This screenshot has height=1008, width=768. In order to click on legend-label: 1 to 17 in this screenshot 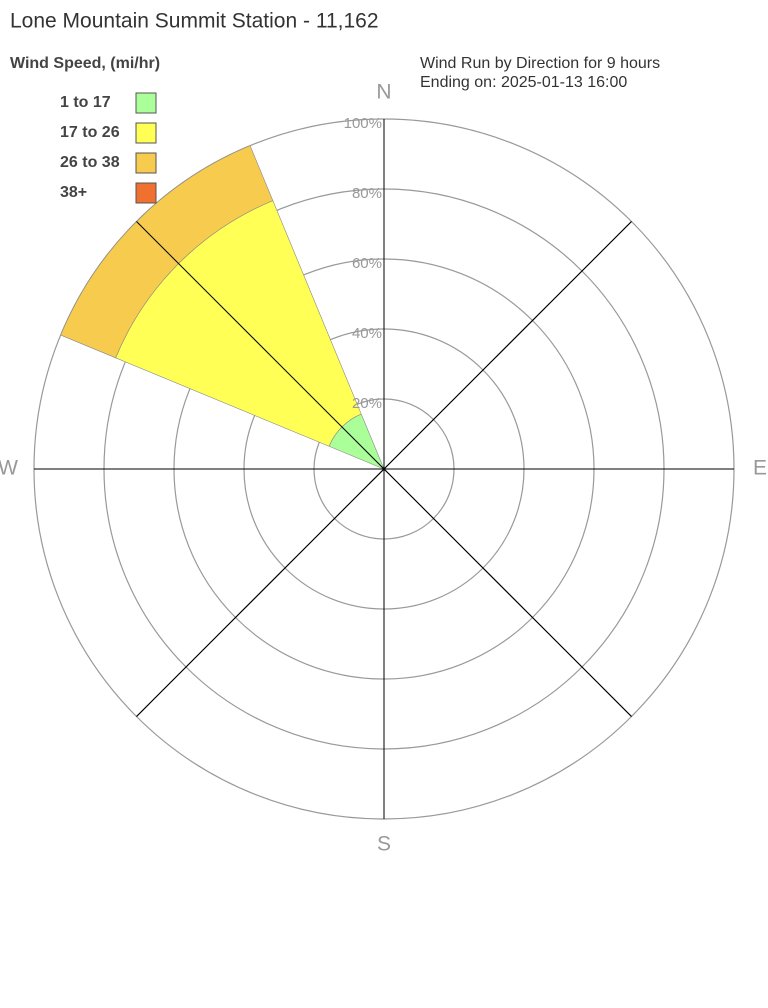, I will do `click(85, 102)`.